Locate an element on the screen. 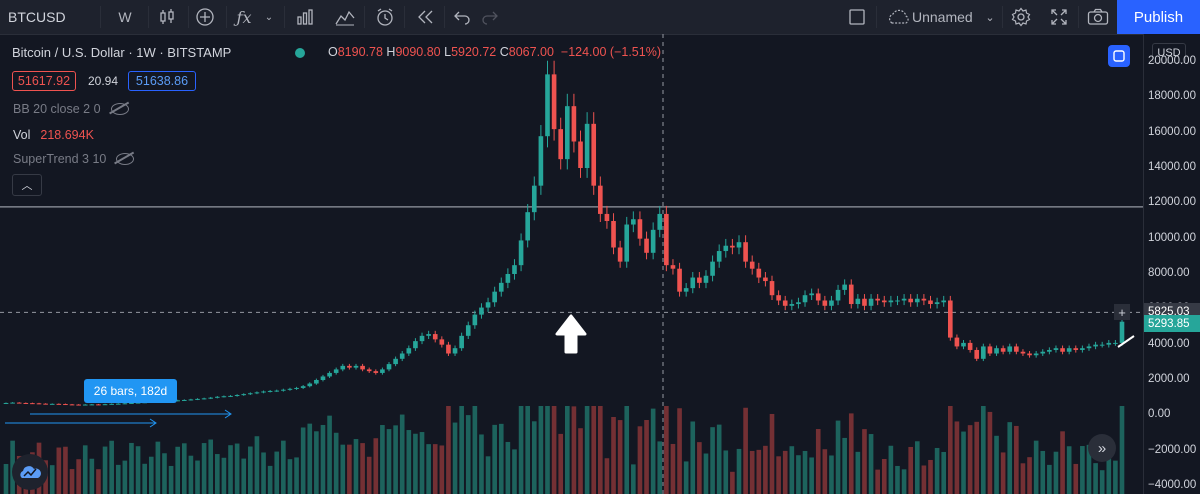 This screenshot has height=494, width=1200. fullscreen-icon is located at coordinates (1059, 17).